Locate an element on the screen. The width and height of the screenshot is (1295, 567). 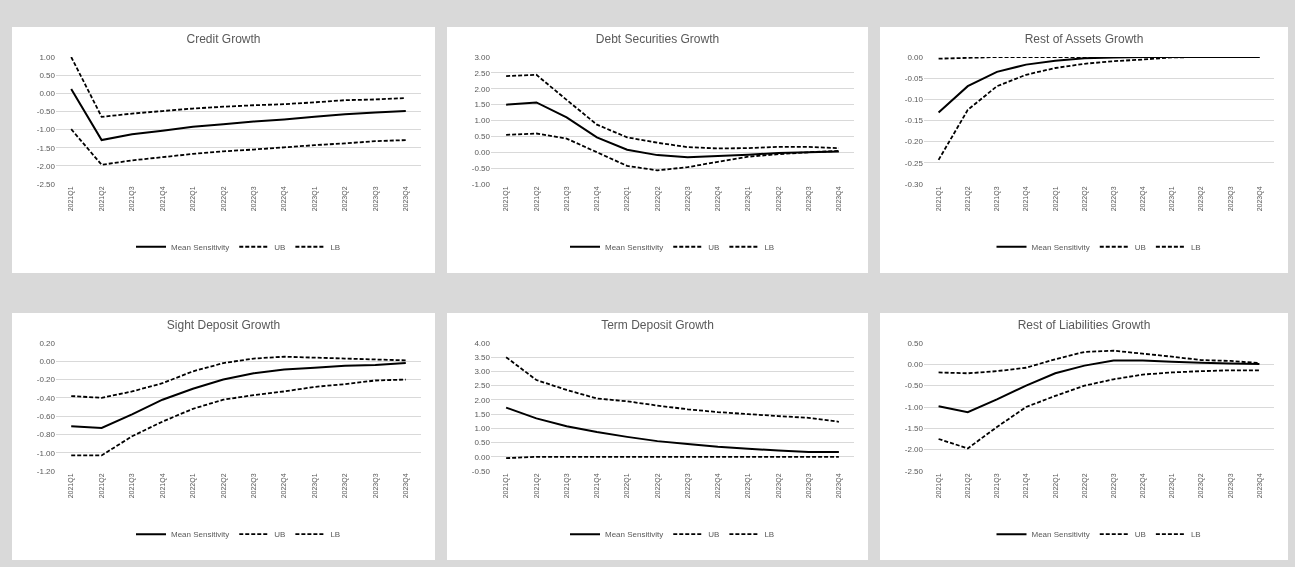
y-tick-label: 4.00 is located at coordinates (482, 343).